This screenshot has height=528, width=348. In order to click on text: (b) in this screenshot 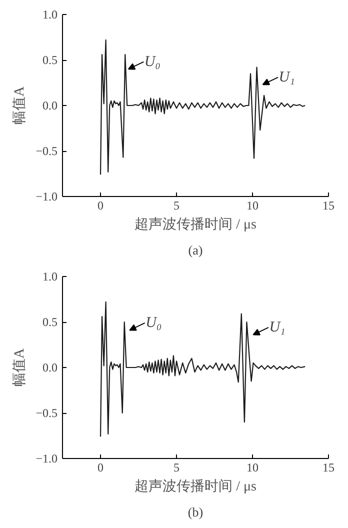, I will do `click(196, 512)`.